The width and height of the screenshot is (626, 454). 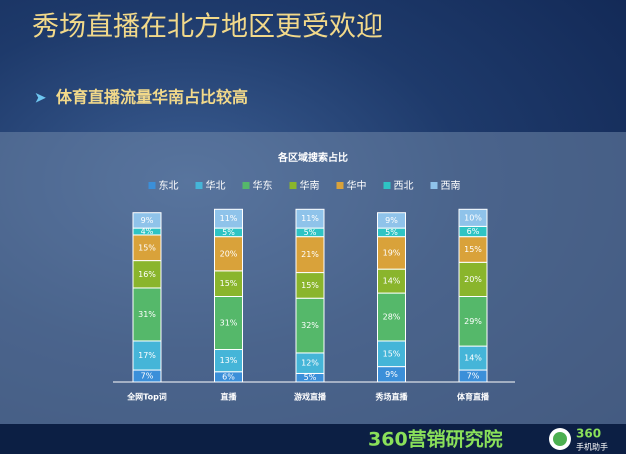 I want to click on logo-text: 手机助手, so click(x=592, y=447).